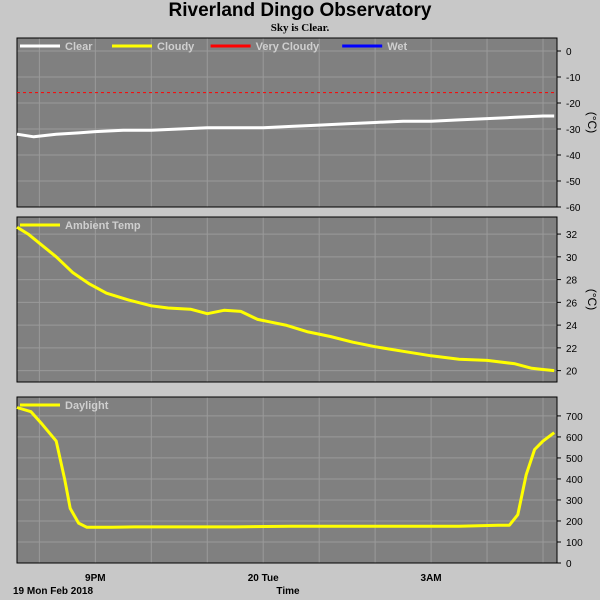 This screenshot has width=600, height=600. Describe the element at coordinates (572, 349) in the screenshot. I see `y-tick-label: 22` at that location.